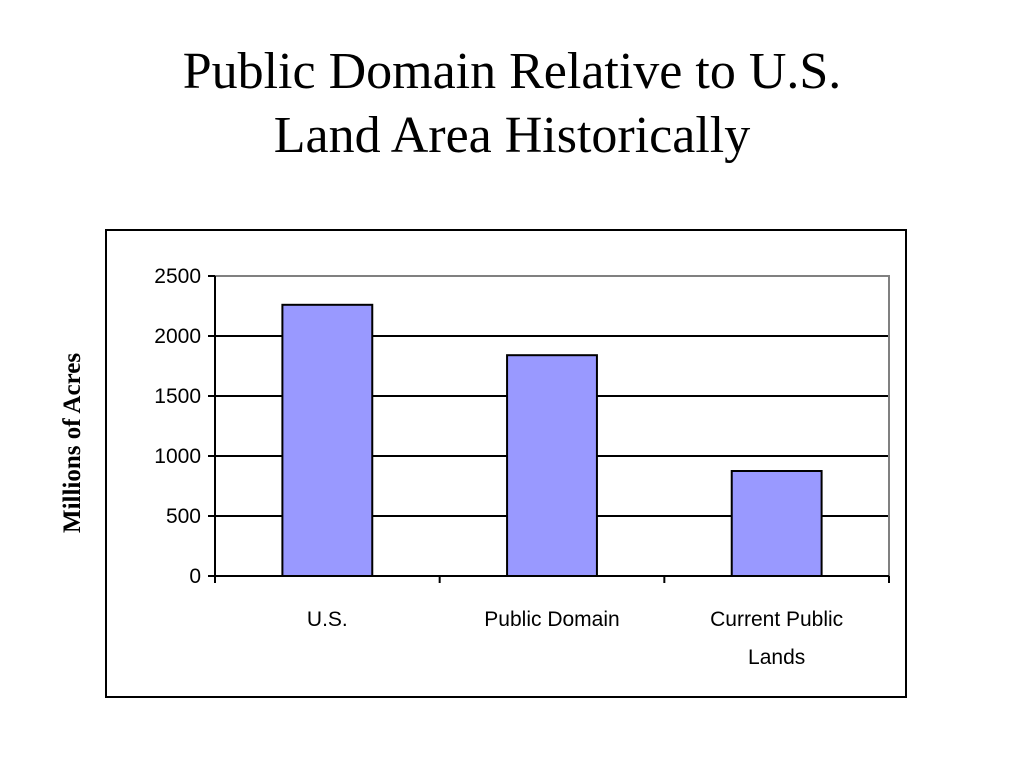  Describe the element at coordinates (177, 456) in the screenshot. I see `y-tick-label: 1000` at that location.